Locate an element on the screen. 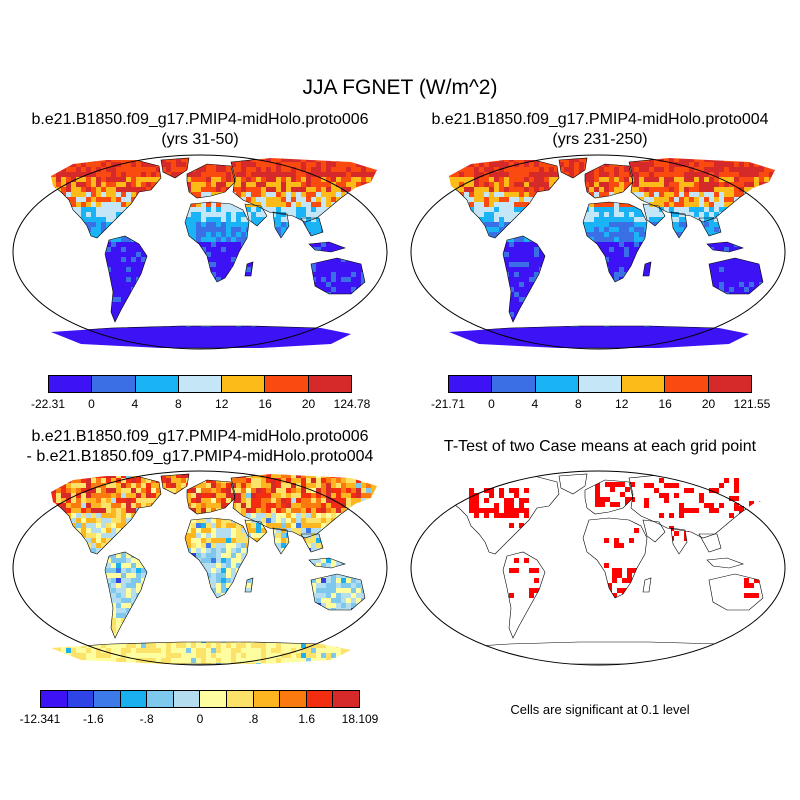 The width and height of the screenshot is (800, 800). globe-background is located at coordinates (598, 568).